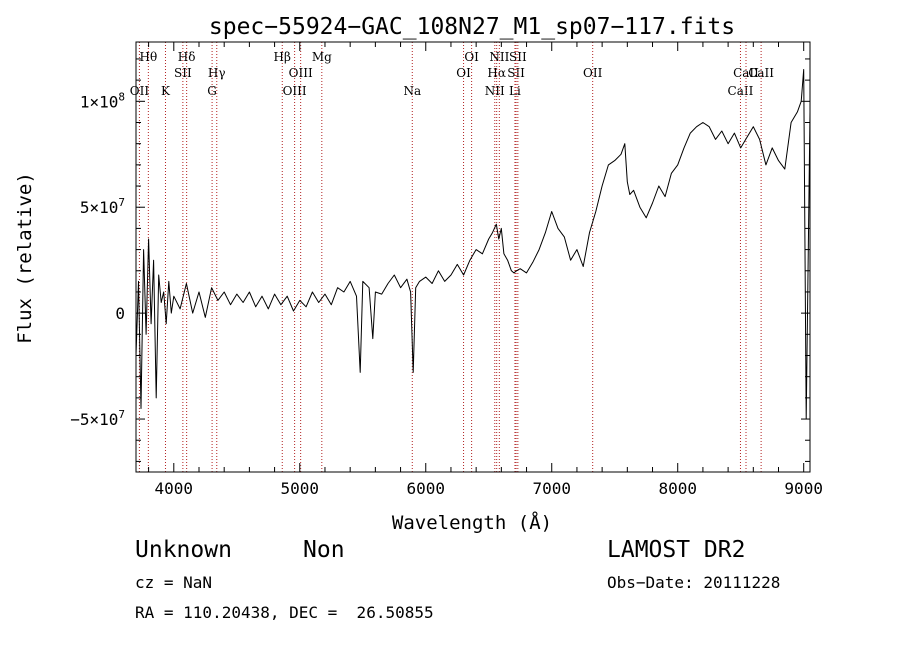 The width and height of the screenshot is (900, 649). What do you see at coordinates (120, 313) in the screenshot?
I see `y-tick-label-1: 0` at bounding box center [120, 313].